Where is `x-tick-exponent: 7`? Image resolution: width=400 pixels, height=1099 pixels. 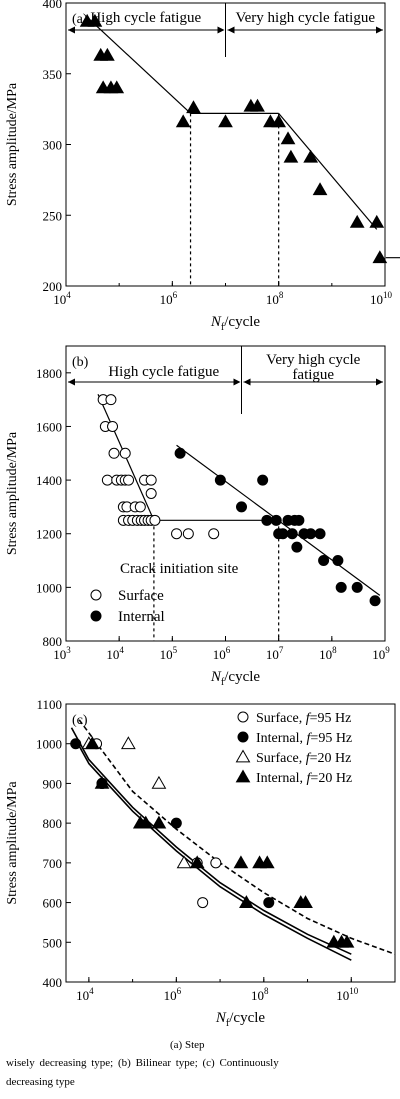
x-tick-exponent: 7 is located at coordinates (281, 650).